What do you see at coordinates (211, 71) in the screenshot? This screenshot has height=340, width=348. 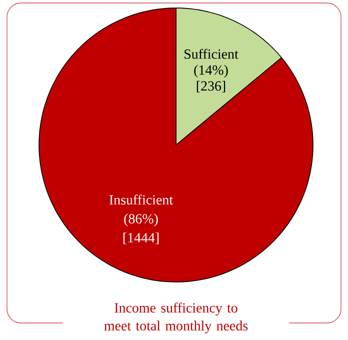 I see `data-label: (14%)` at bounding box center [211, 71].